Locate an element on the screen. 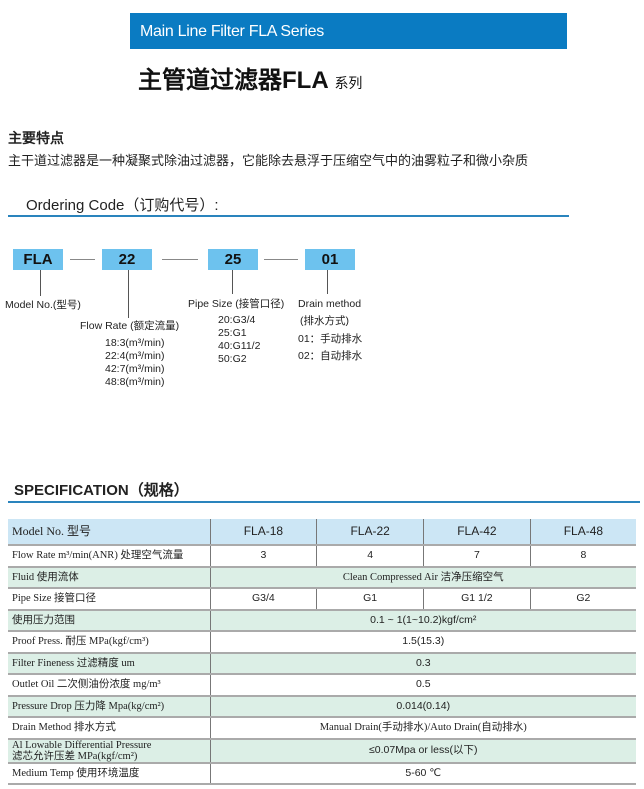 The image size is (644, 789). column-header: FLA-18 is located at coordinates (263, 532).